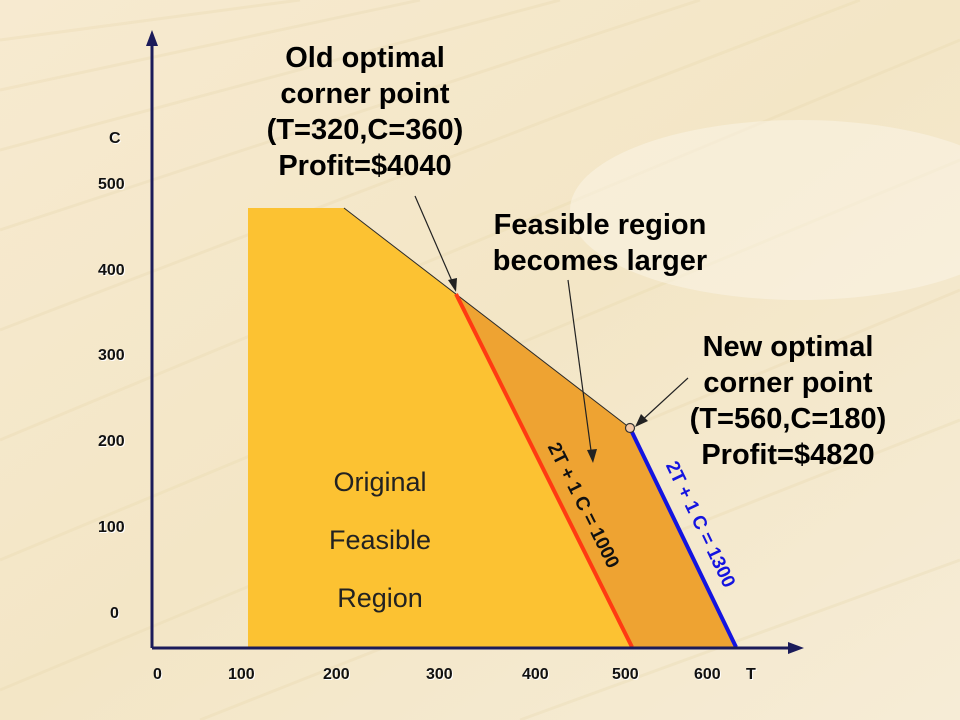 The image size is (960, 720). What do you see at coordinates (796, 648) in the screenshot?
I see `x-axis-arrow` at bounding box center [796, 648].